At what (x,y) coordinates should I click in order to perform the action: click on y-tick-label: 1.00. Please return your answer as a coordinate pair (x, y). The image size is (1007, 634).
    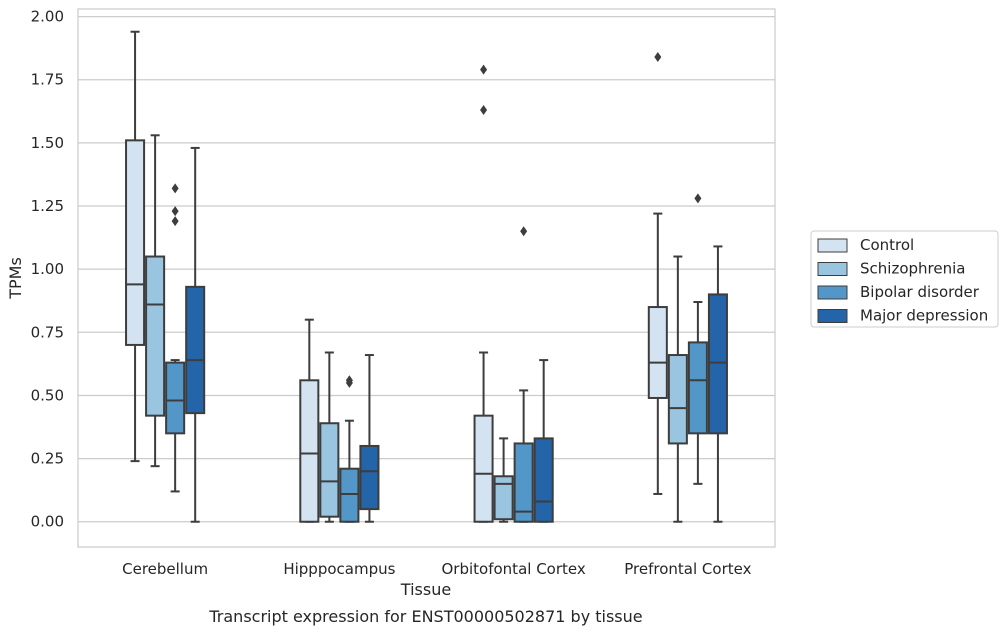
    Looking at the image, I should click on (47, 269).